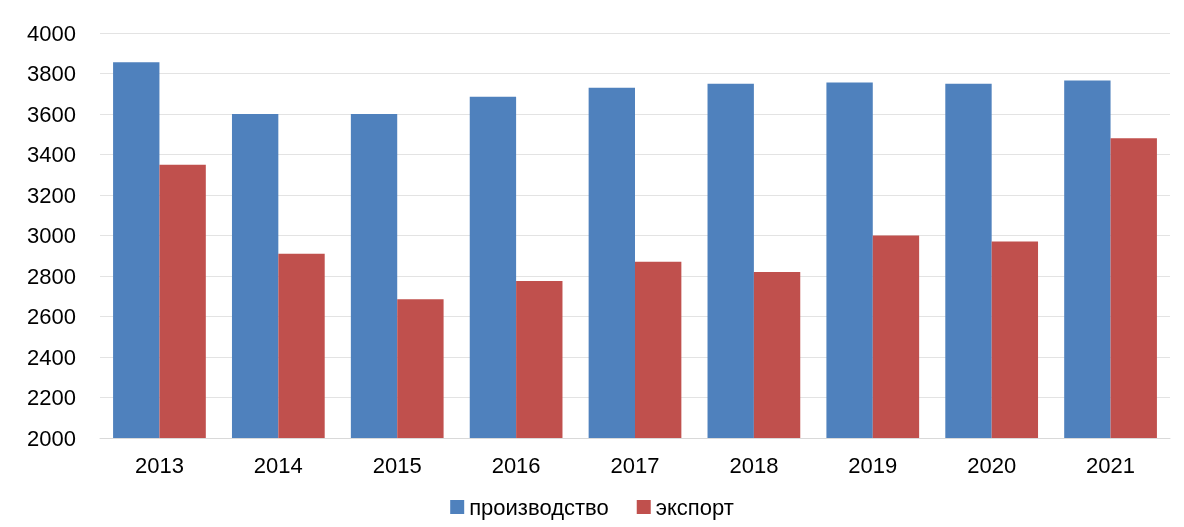 This screenshot has height=527, width=1184. Describe the element at coordinates (51, 357) in the screenshot. I see `y-tick-label: 2400` at that location.